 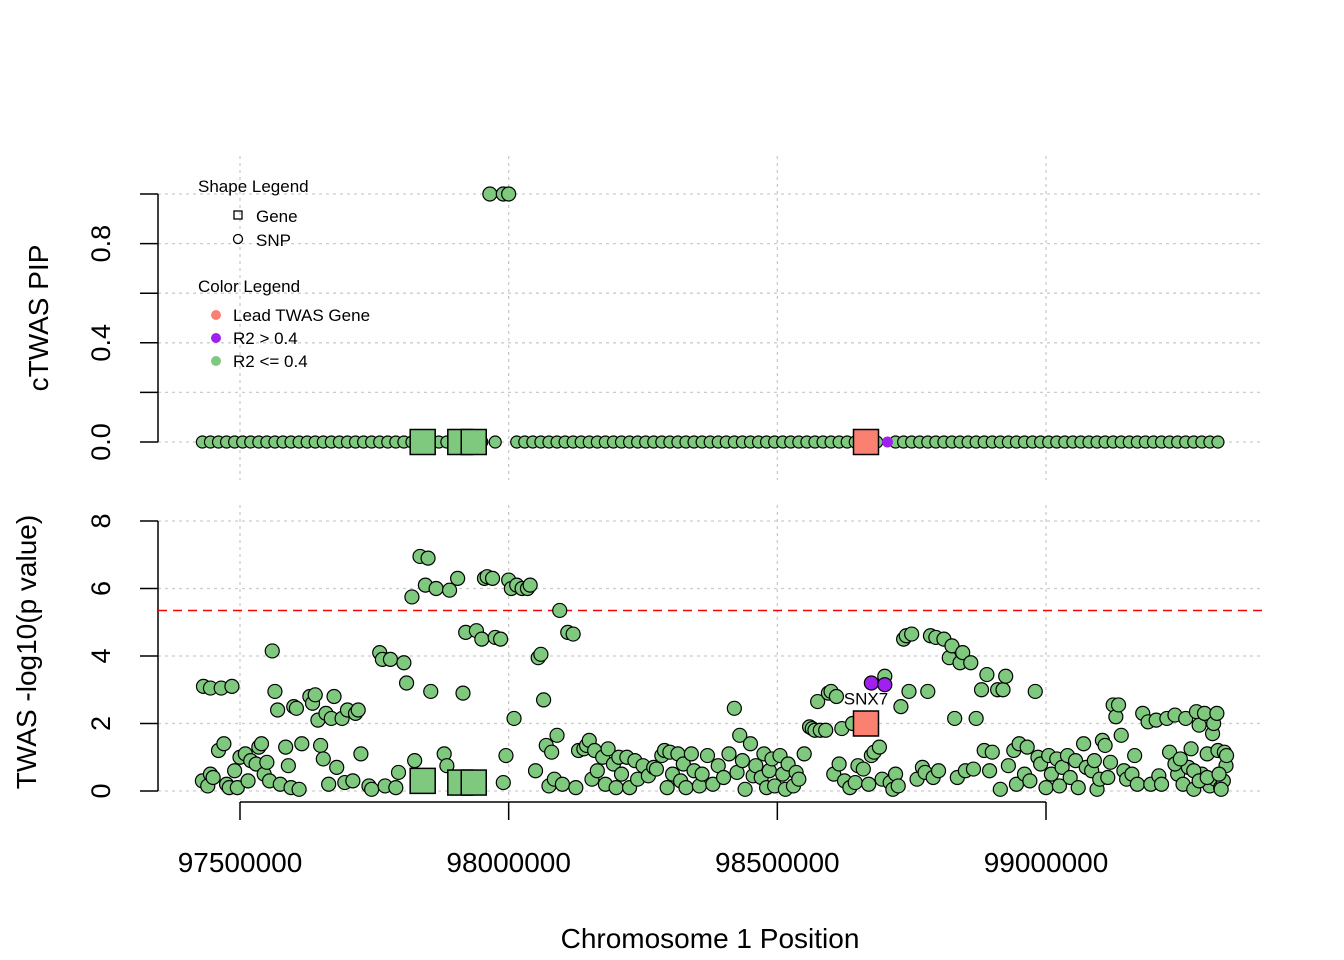 I want to click on top-y-tick-label-2: 0.4, so click(x=101, y=343).